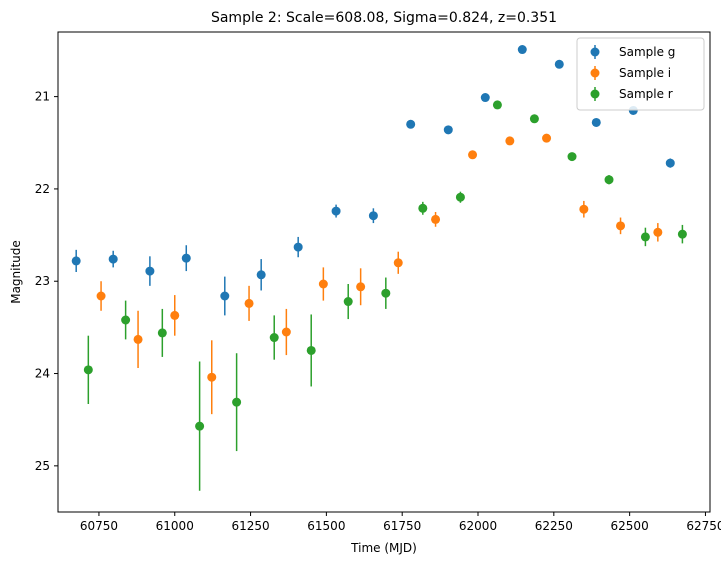 Image resolution: width=721 pixels, height=565 pixels. I want to click on legend: Sample g Sample i Sample r, so click(640, 74).